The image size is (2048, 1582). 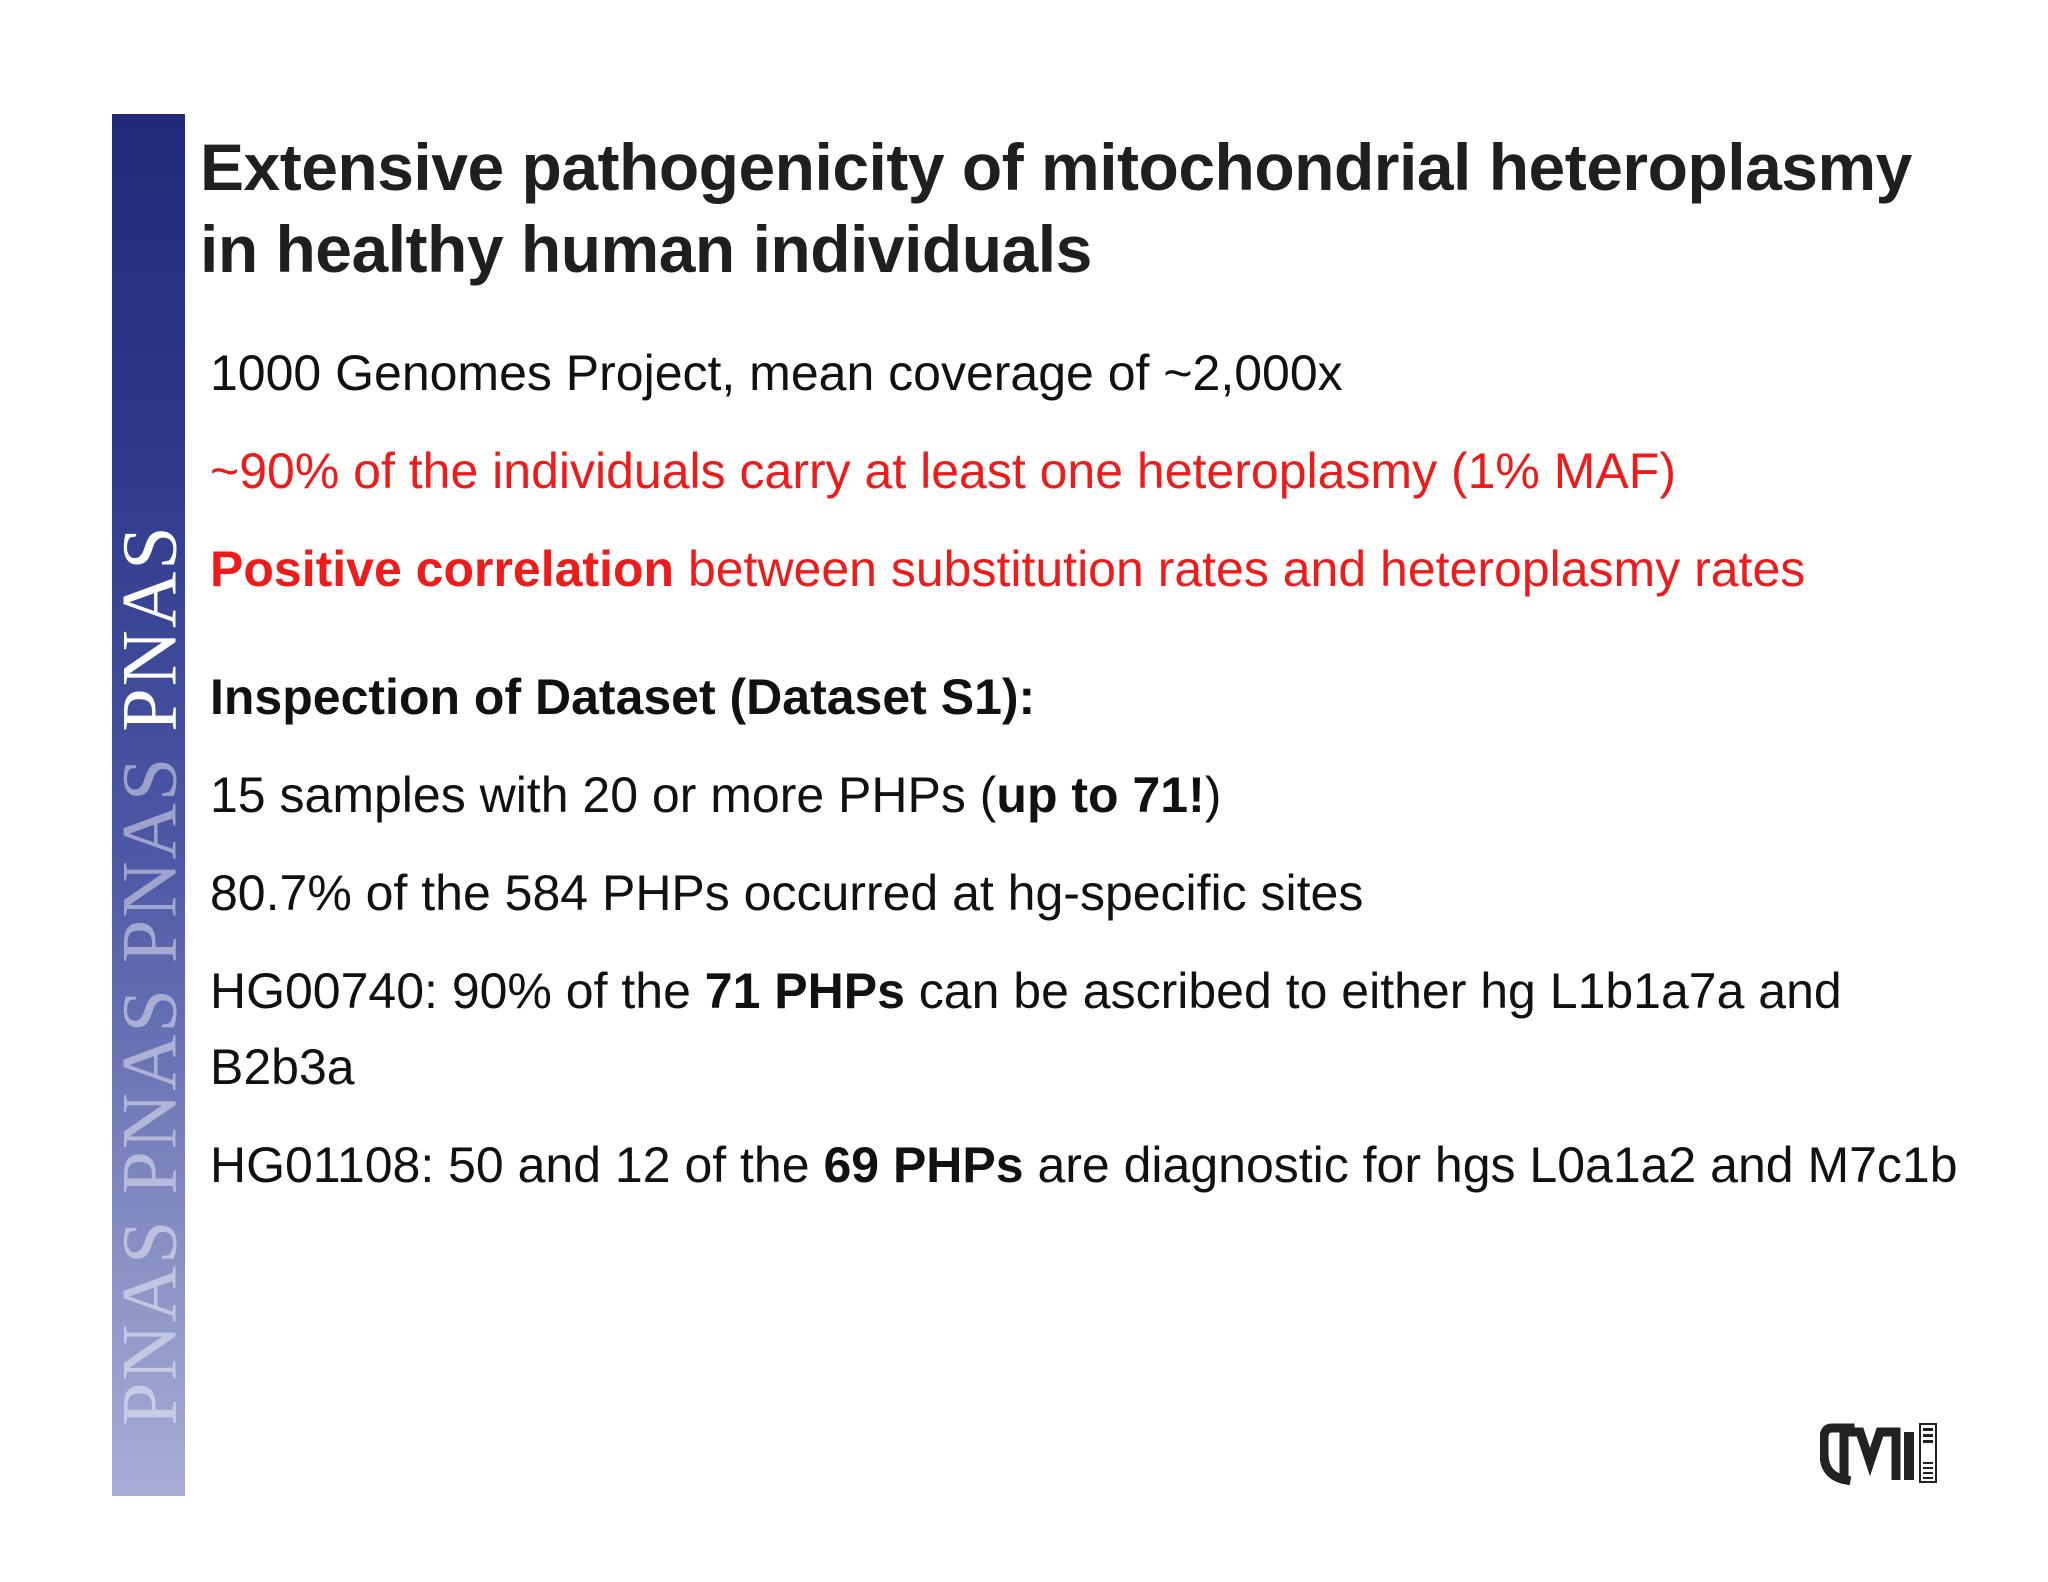 I want to click on pnas-banner: PNAS PNAS PNAS PNAS, so click(x=148, y=805).